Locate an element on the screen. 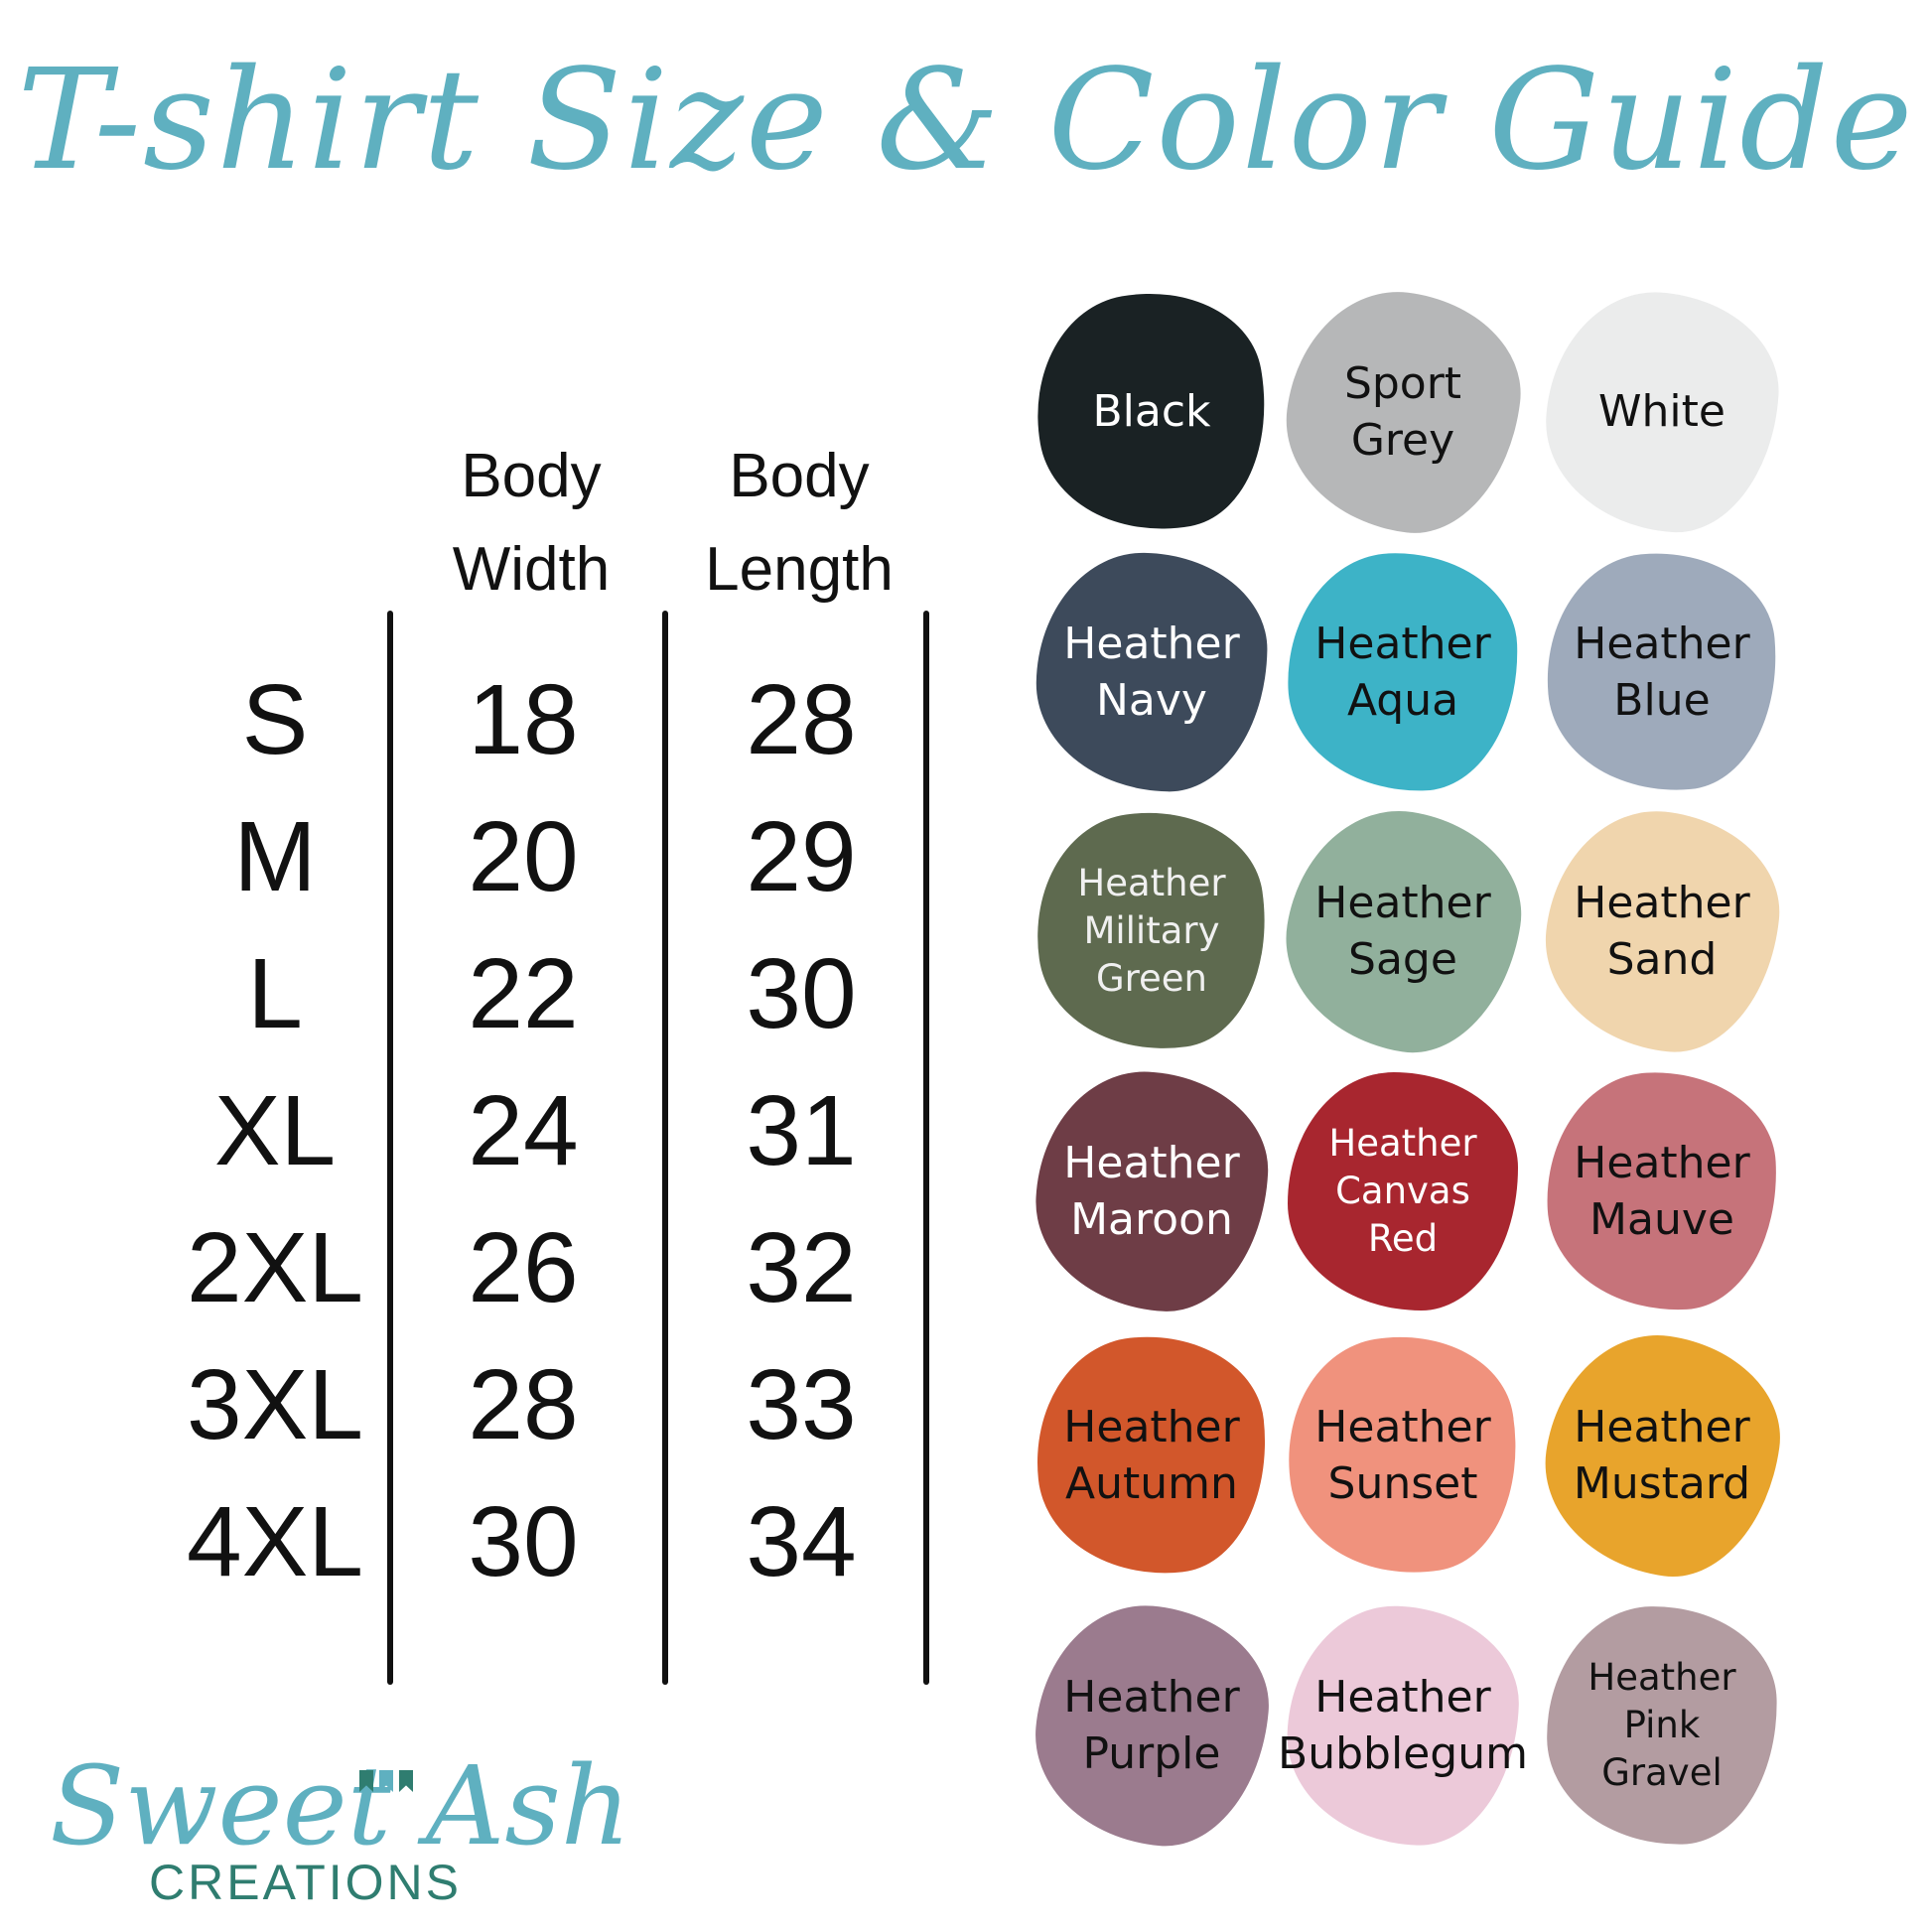  color-swatch: Sport Grey is located at coordinates (1403, 412).